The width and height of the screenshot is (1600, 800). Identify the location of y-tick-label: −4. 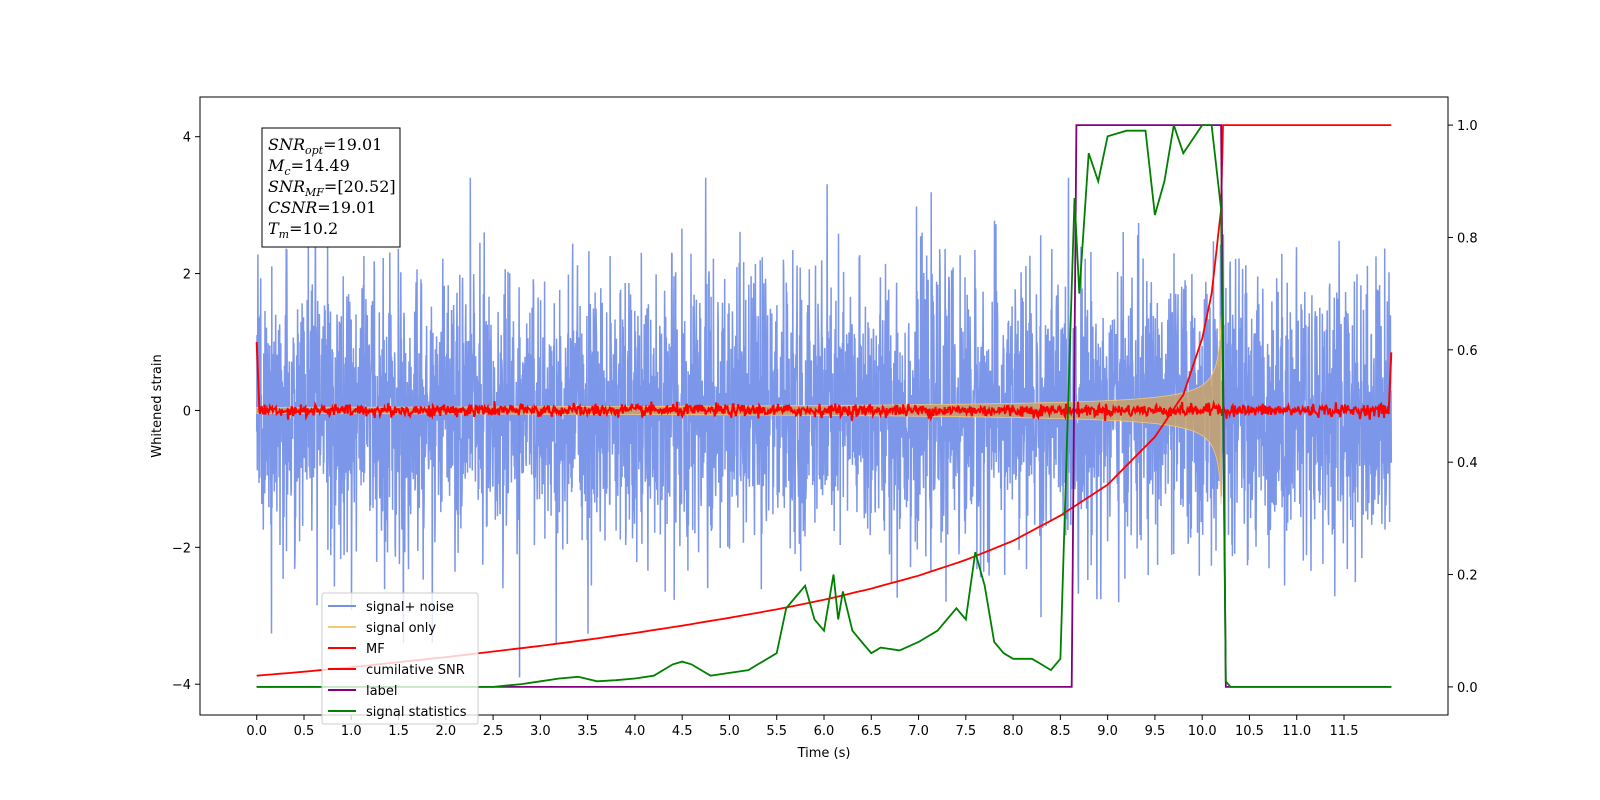
(181, 685).